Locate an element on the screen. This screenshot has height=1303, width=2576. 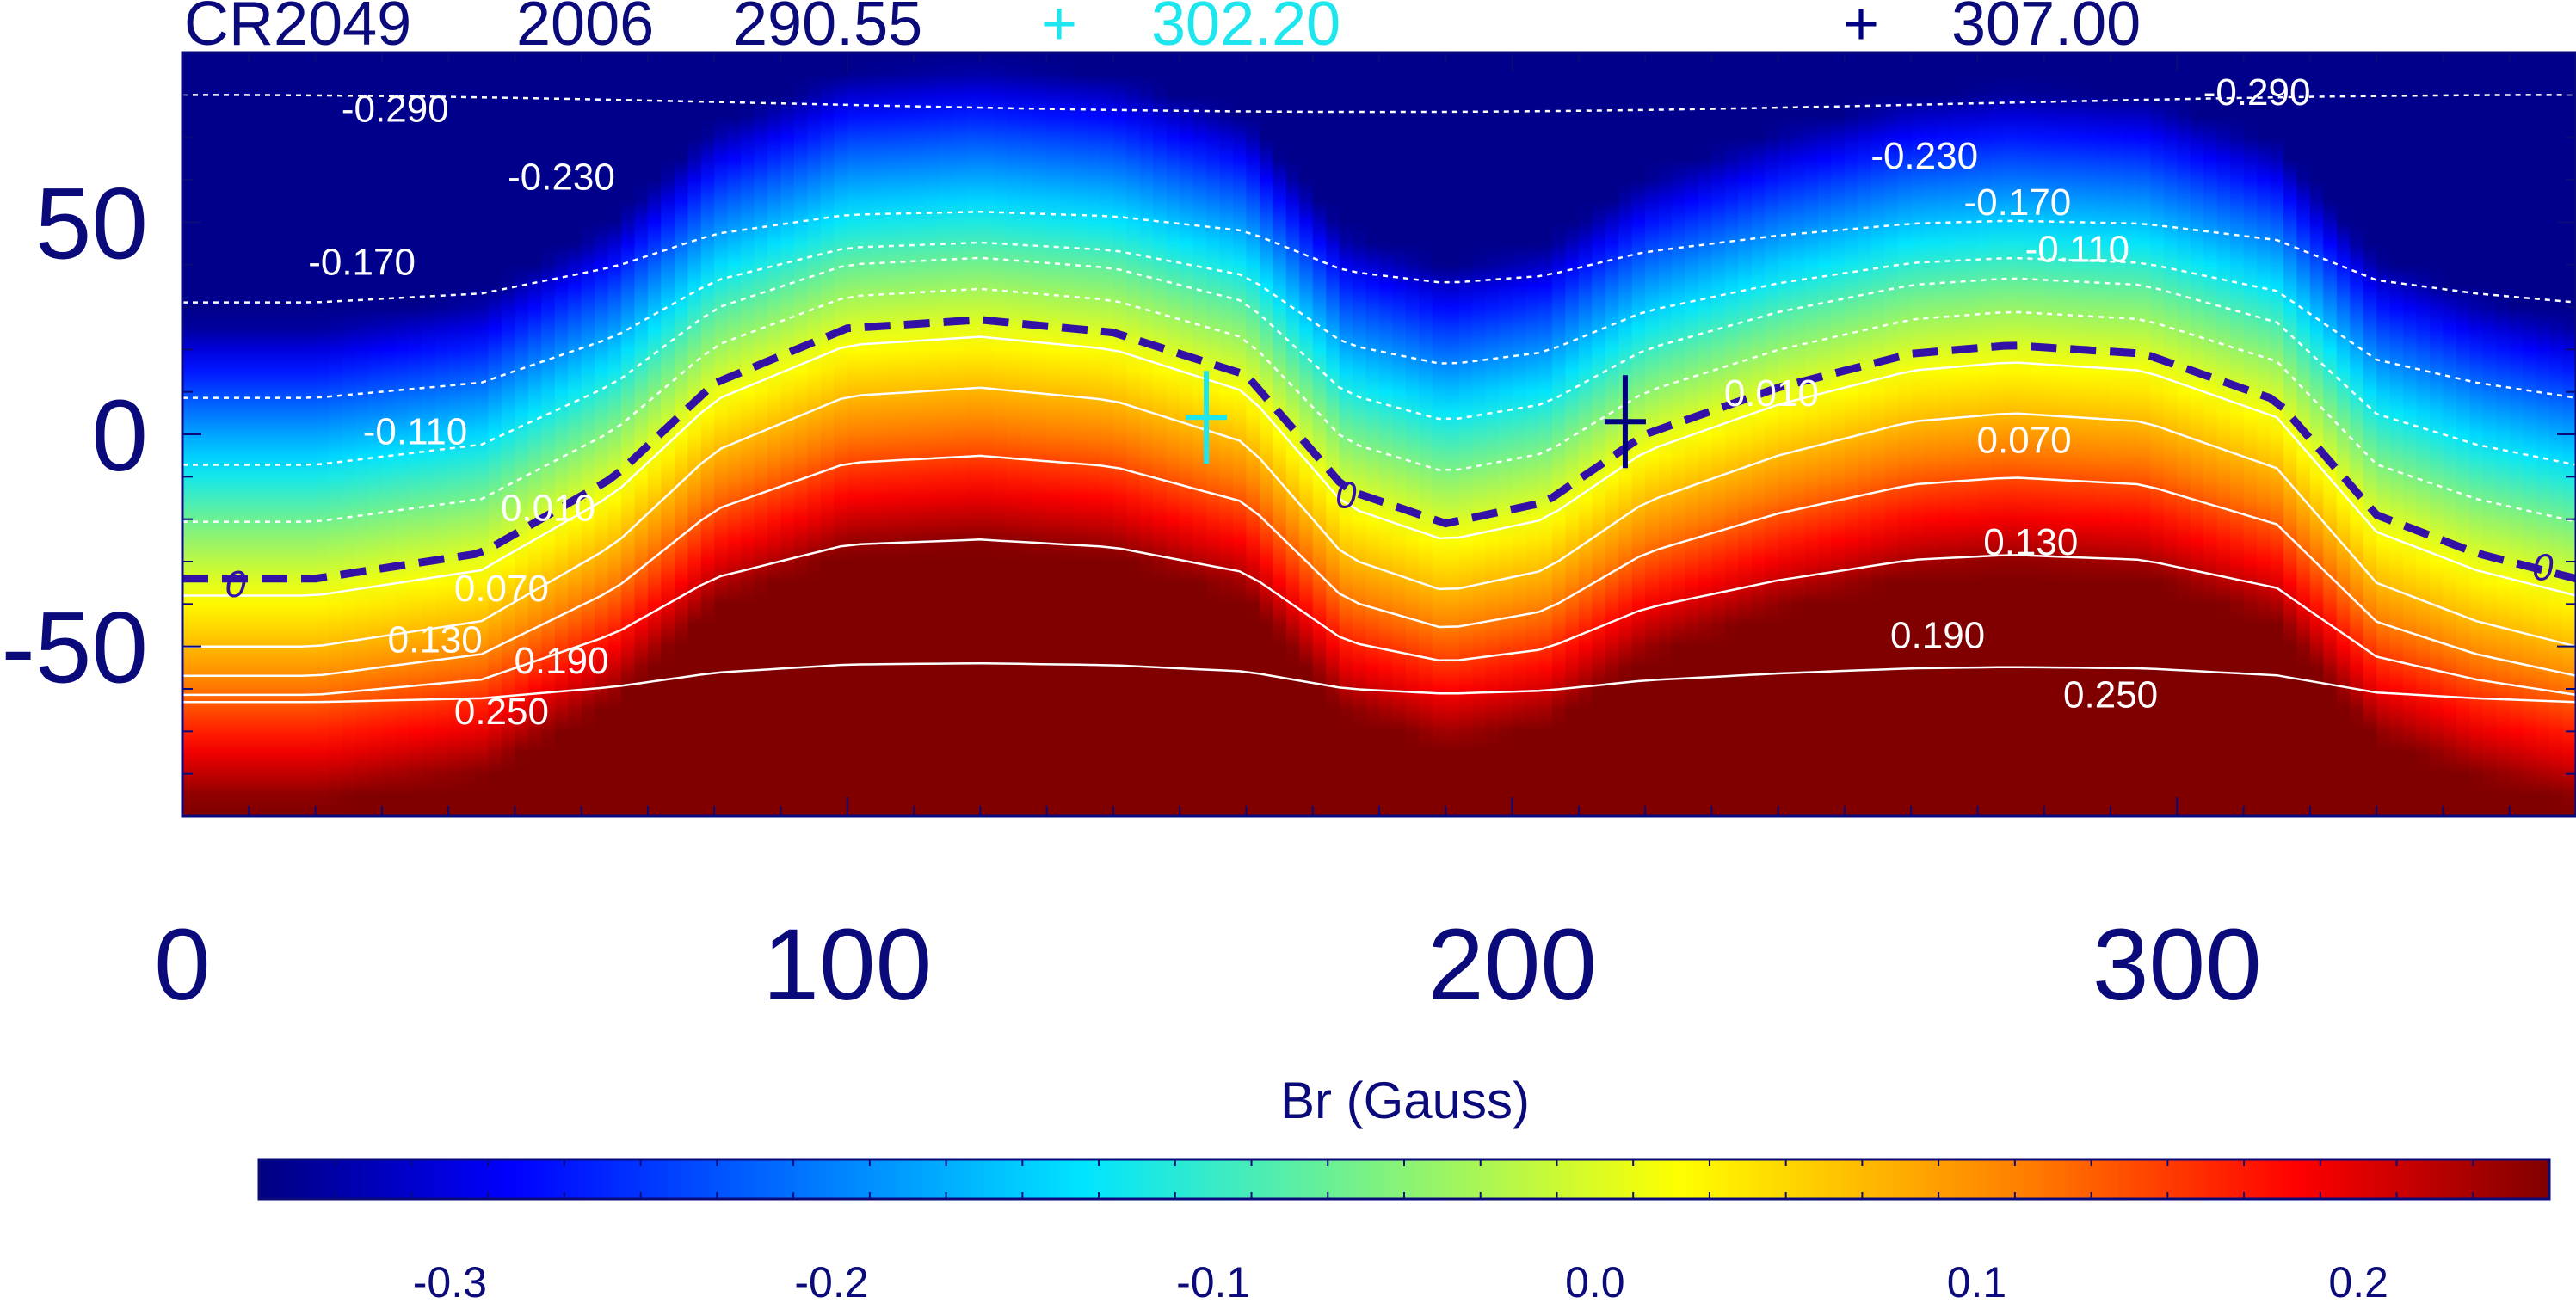
colorbar-tick-label: -0.2 is located at coordinates (831, 1280).